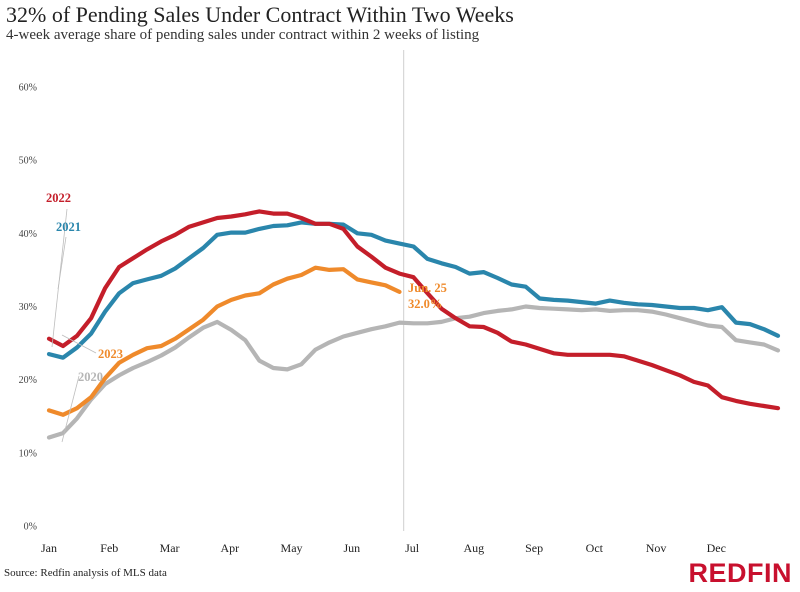 Image resolution: width=800 pixels, height=592 pixels. What do you see at coordinates (85, 573) in the screenshot?
I see `source-note: Source: Redfin analysis of MLS data` at bounding box center [85, 573].